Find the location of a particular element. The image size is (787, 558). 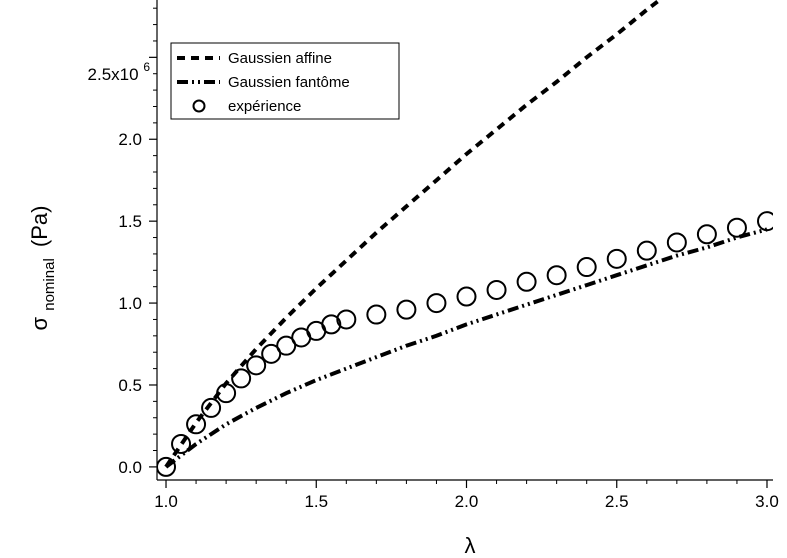

legend-label-gaussien-fantome: Gaussien fantôme is located at coordinates (289, 82).